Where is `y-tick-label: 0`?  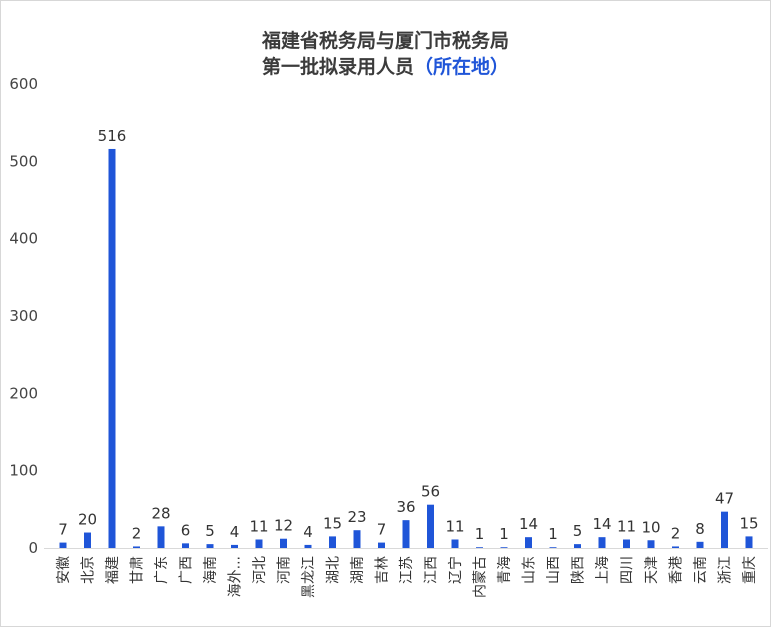
y-tick-label: 0 is located at coordinates (33, 548).